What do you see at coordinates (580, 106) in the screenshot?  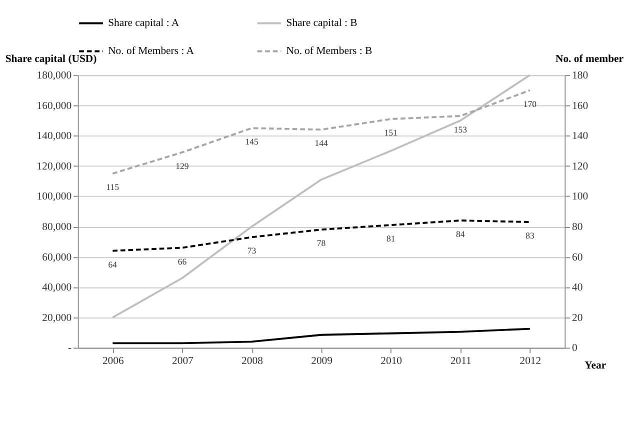 I see `y2-tick-label: 160` at bounding box center [580, 106].